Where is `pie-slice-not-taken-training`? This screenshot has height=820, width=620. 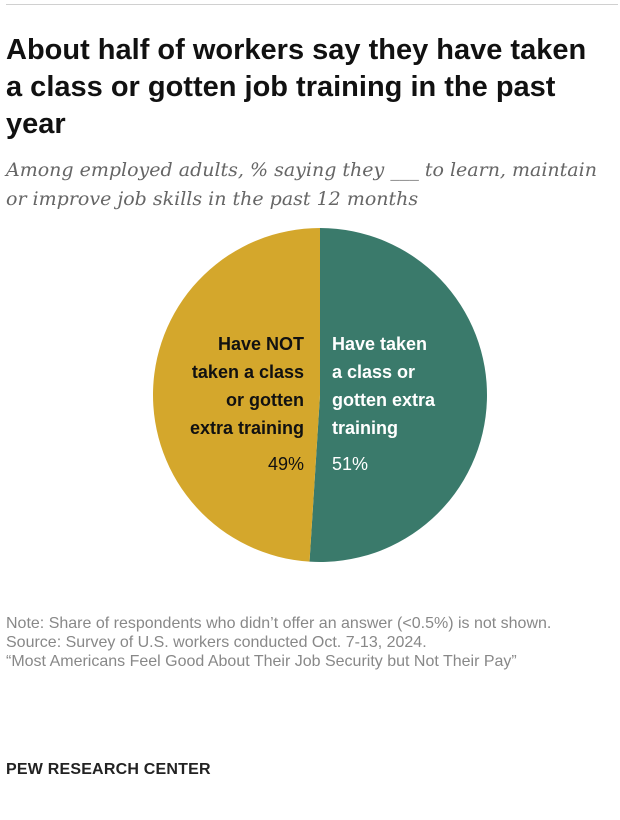
pie-slice-not-taken-training is located at coordinates (236, 395).